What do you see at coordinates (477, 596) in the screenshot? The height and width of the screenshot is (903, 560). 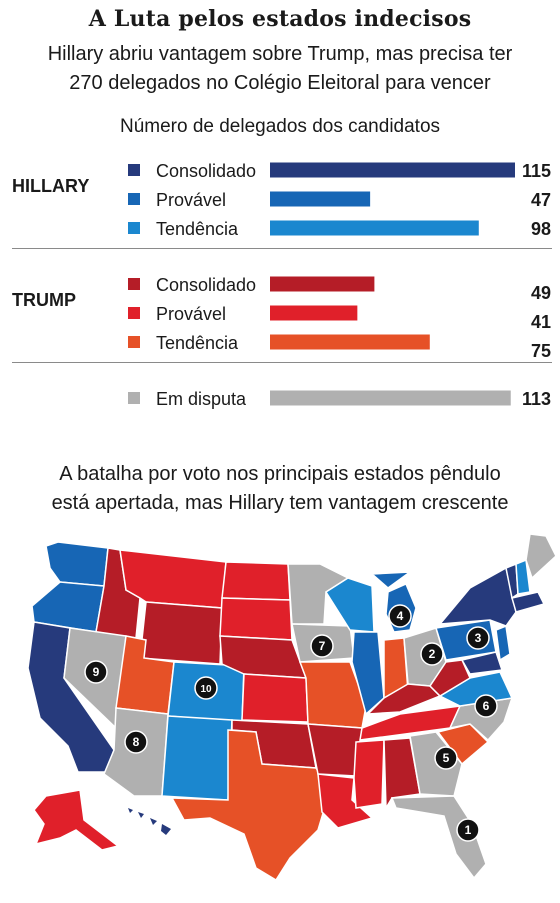 I see `state-new-york` at bounding box center [477, 596].